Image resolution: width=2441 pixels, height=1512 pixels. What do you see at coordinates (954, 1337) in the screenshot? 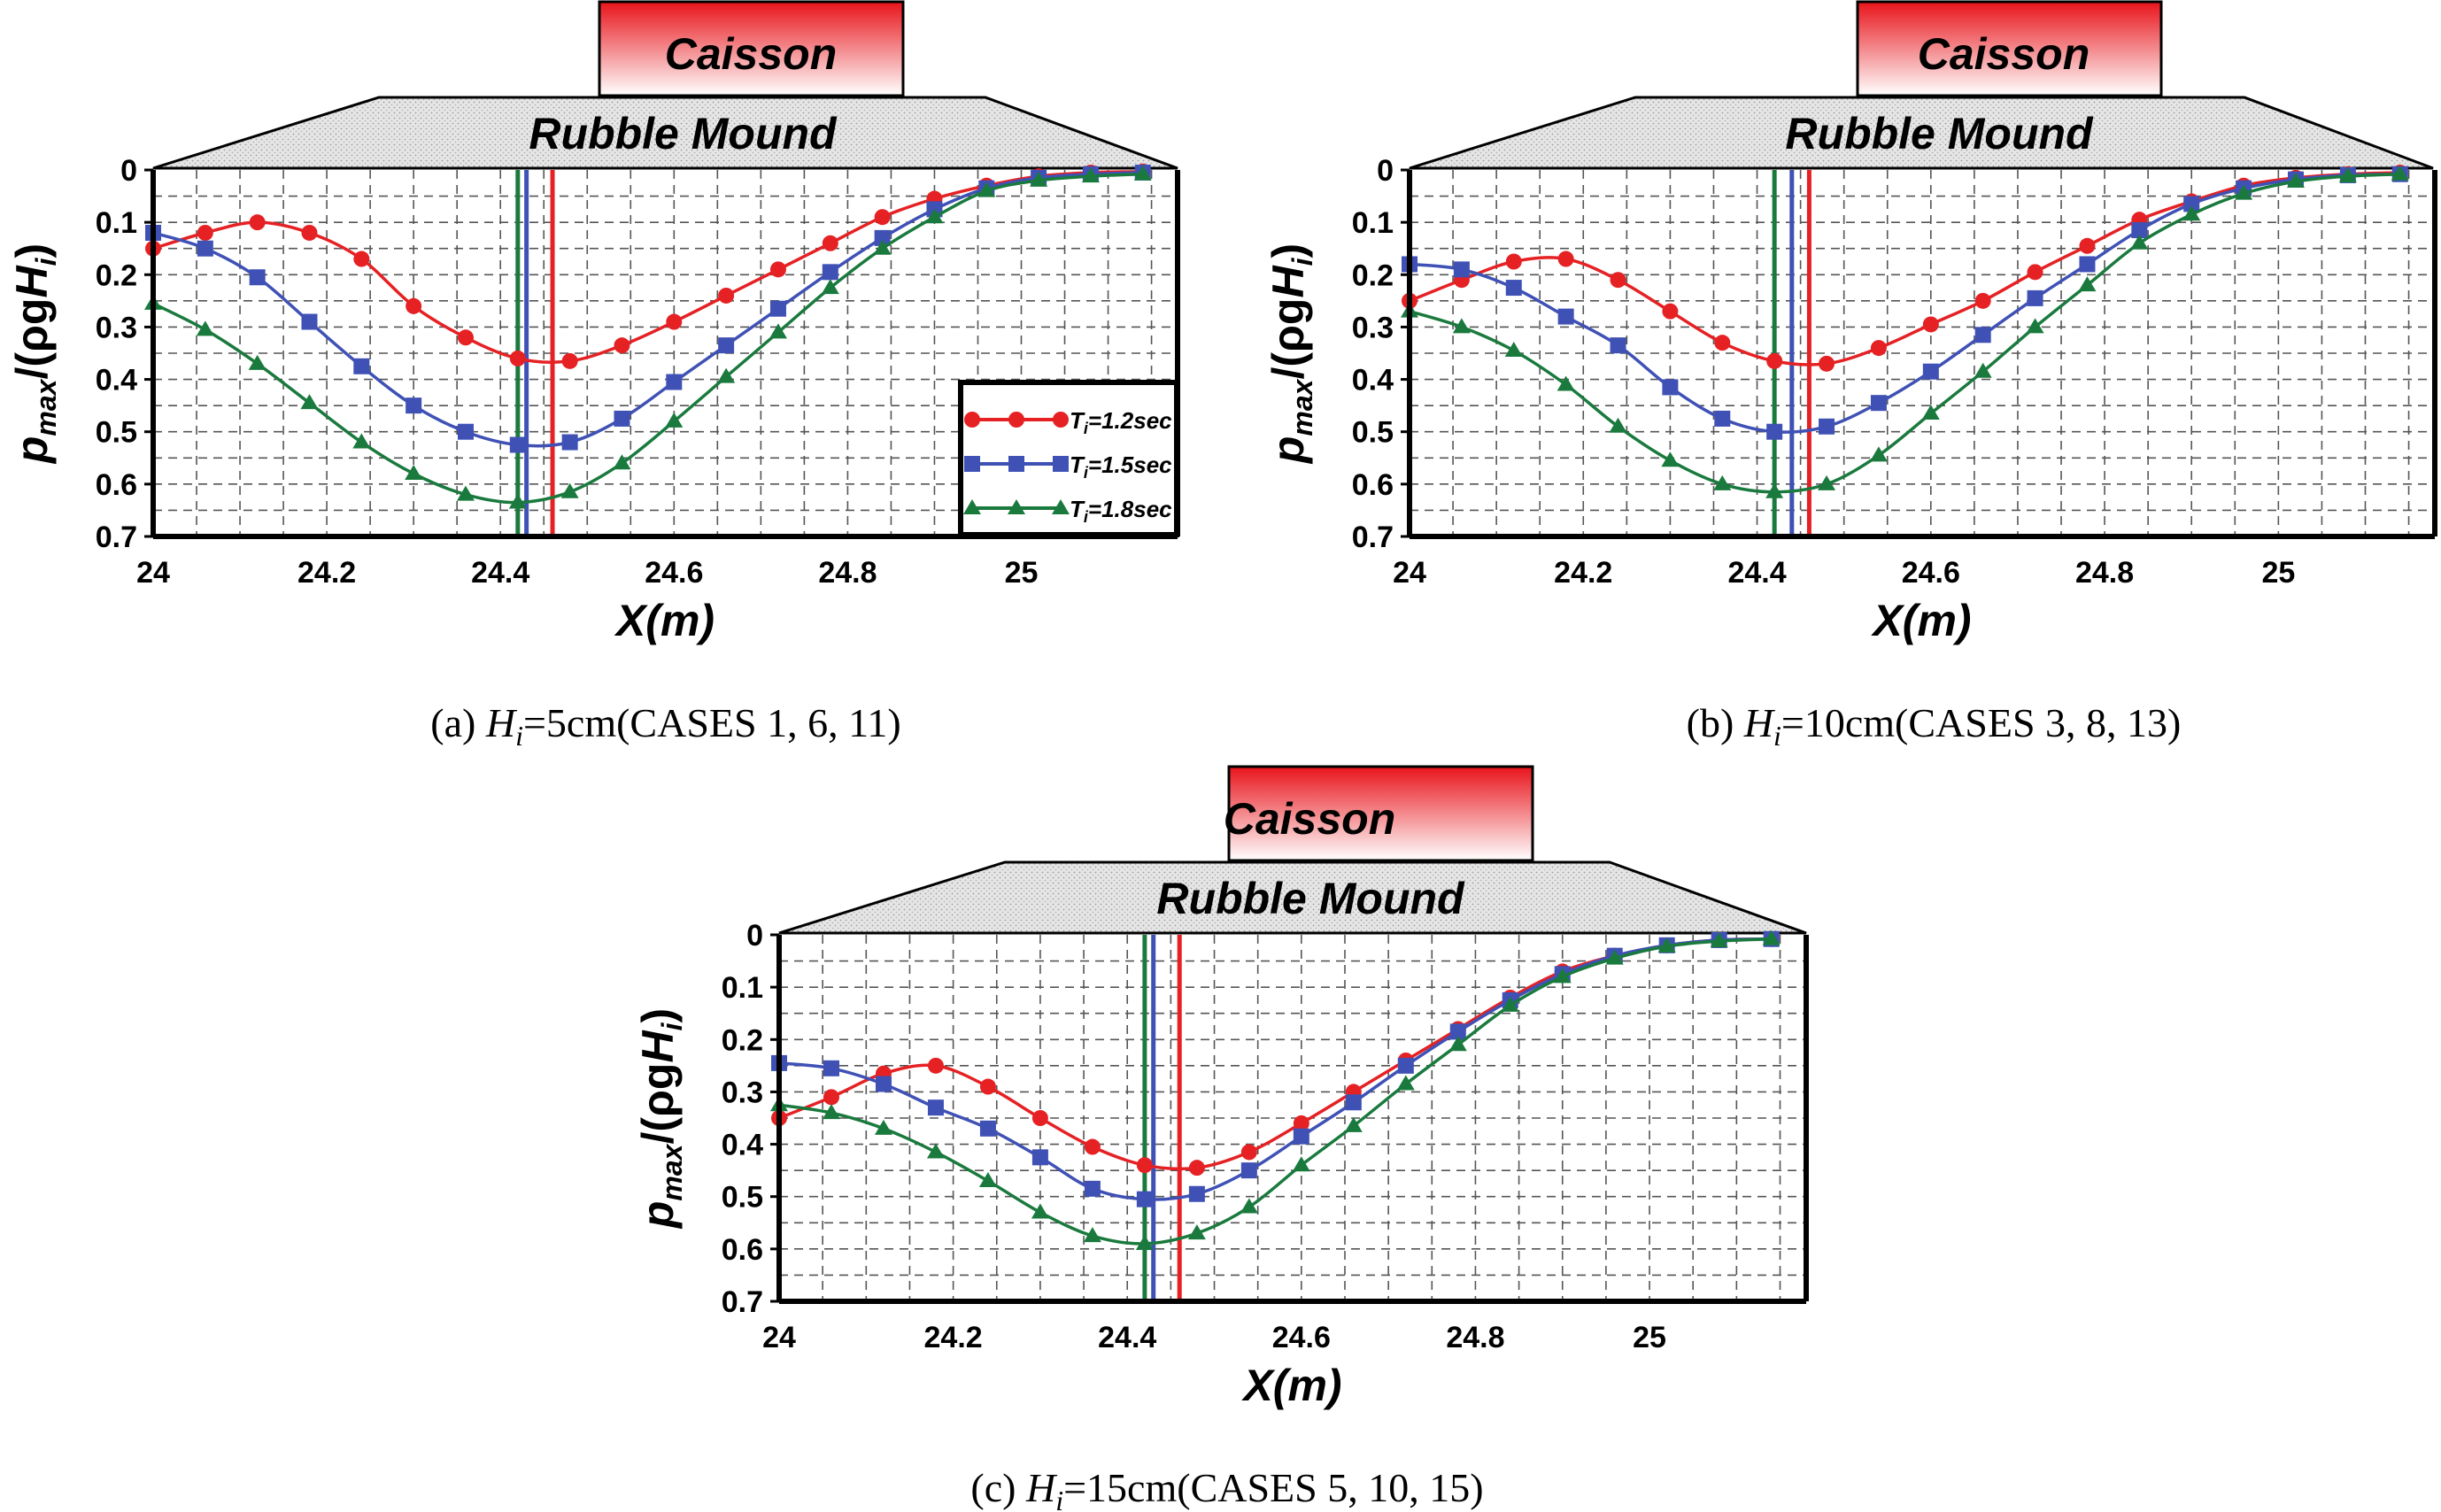
I see `x-tick-label: 24.2` at bounding box center [954, 1337].